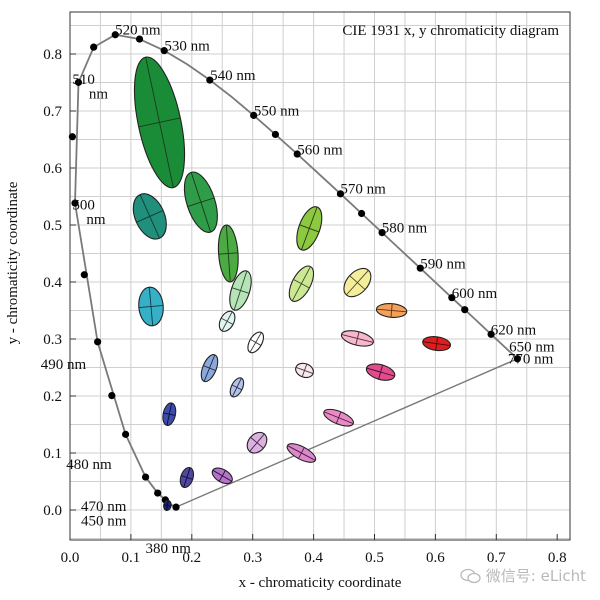 Image resolution: width=600 pixels, height=600 pixels. Describe the element at coordinates (52, 169) in the screenshot. I see `y-tick-label: 0.6` at that location.